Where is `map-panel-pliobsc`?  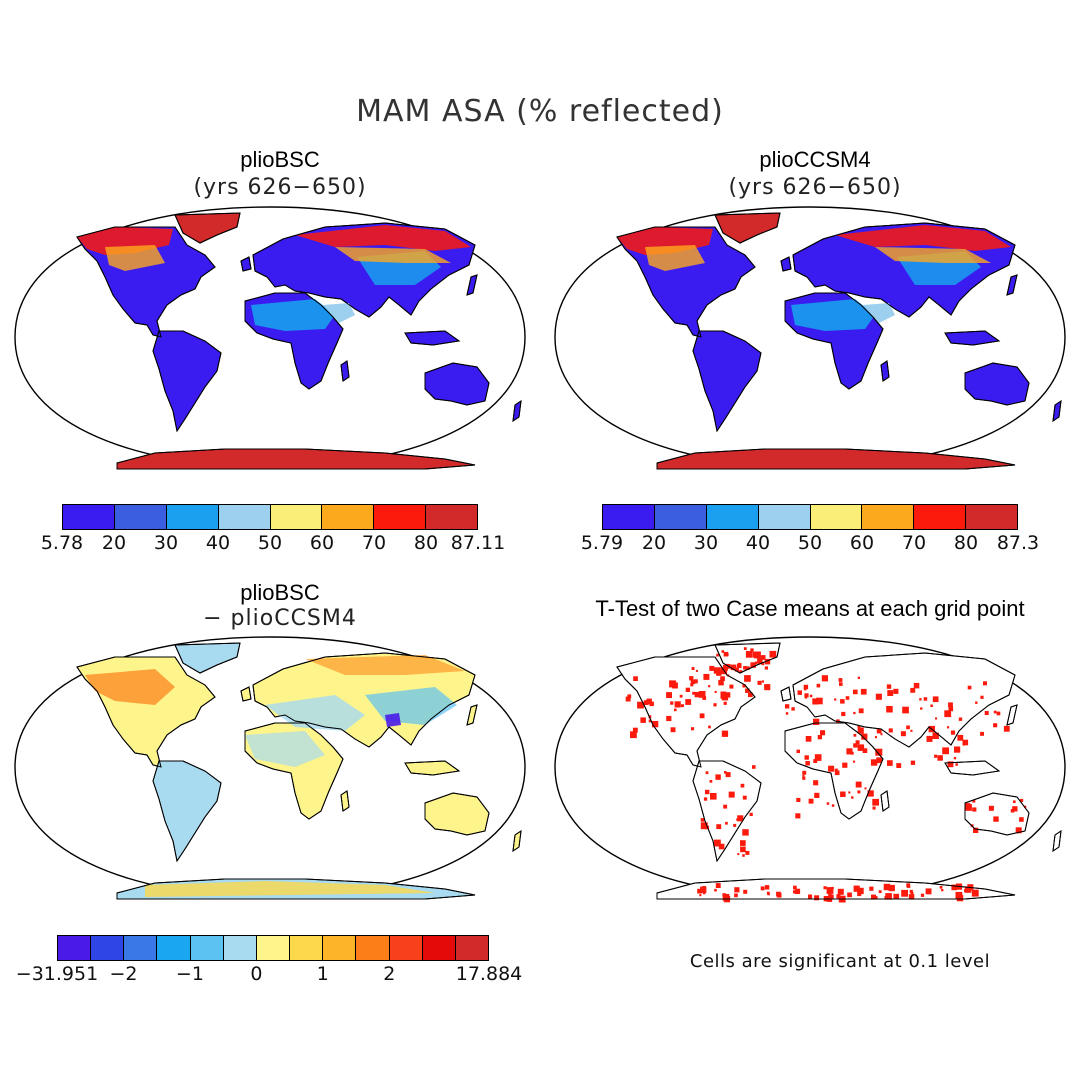
map-panel-pliobsc is located at coordinates (270, 338).